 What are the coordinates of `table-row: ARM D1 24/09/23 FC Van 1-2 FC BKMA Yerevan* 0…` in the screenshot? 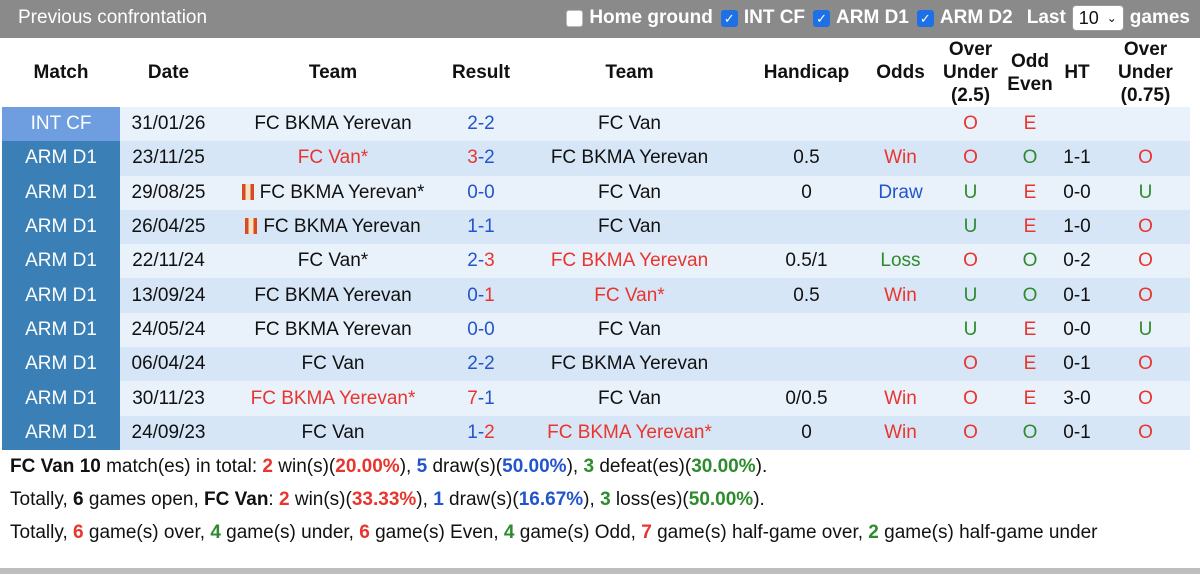 It's located at (596, 432).